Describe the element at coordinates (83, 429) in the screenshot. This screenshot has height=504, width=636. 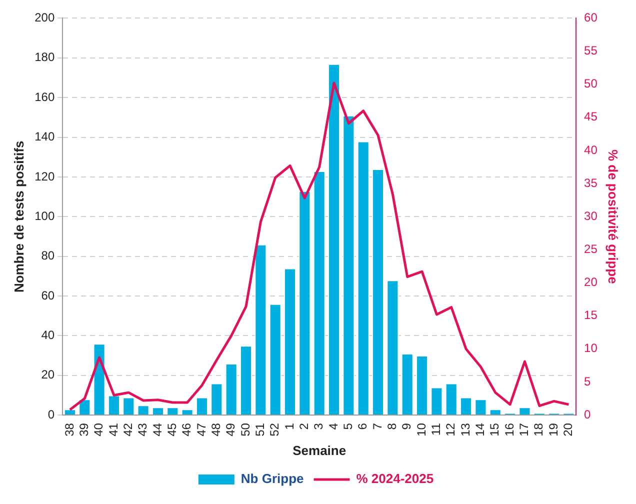
I see `x-tick-label: 39` at that location.